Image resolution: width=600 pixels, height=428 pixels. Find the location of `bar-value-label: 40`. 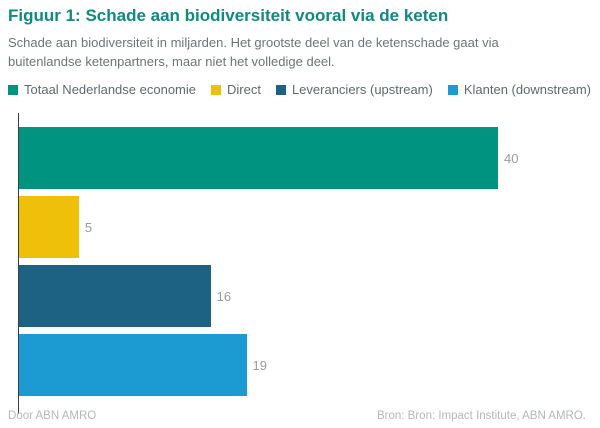

bar-value-label: 40 is located at coordinates (511, 158).